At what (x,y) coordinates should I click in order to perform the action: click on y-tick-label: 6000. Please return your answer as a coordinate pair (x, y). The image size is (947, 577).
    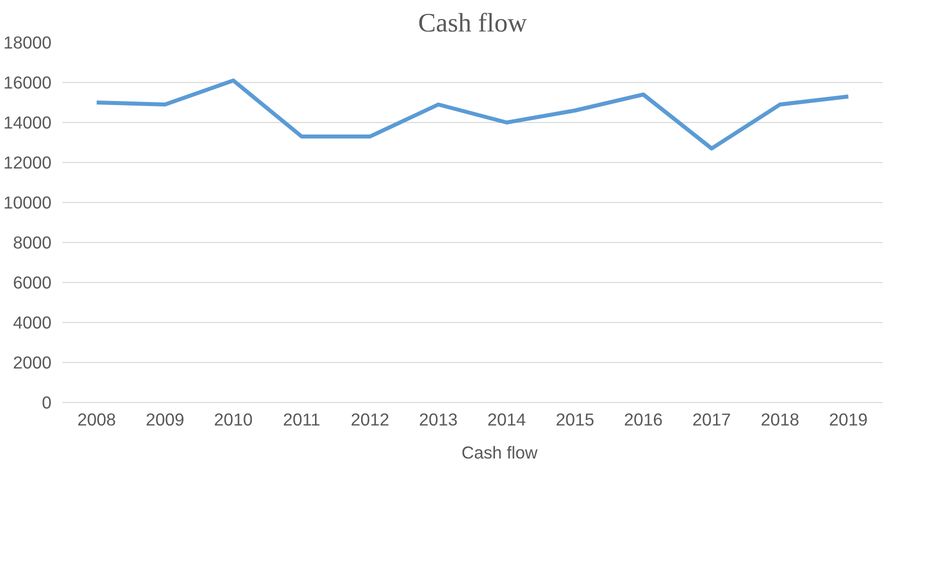
    Looking at the image, I should click on (32, 282).